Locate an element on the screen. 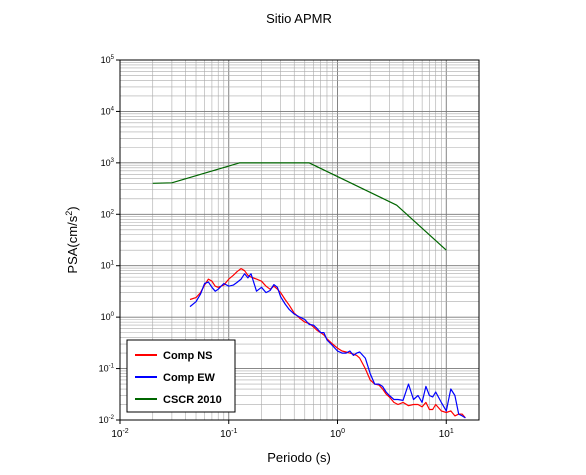 The image size is (586, 475). x-tick-label: 10⁻¹ is located at coordinates (228, 434).